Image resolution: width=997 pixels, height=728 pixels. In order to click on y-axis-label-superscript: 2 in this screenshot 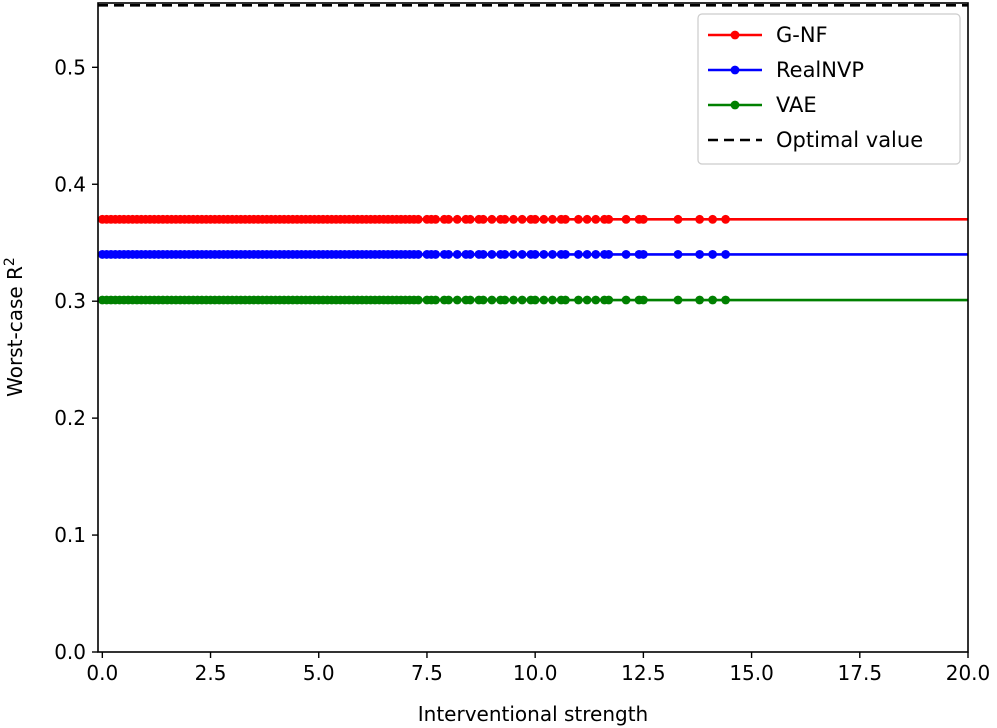, I will do `click(10, 261)`.